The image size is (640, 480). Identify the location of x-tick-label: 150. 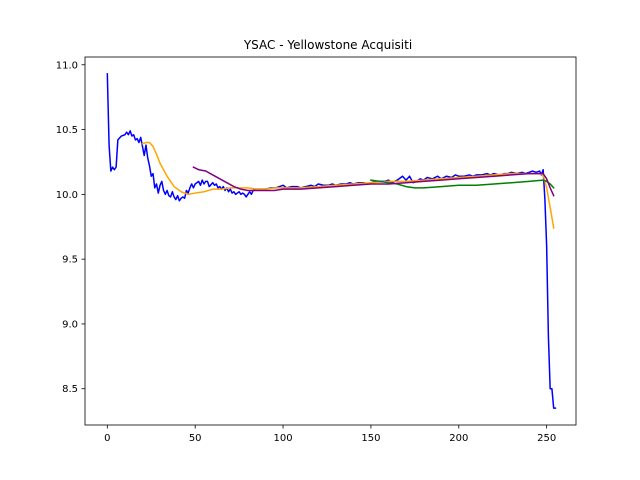
(370, 438).